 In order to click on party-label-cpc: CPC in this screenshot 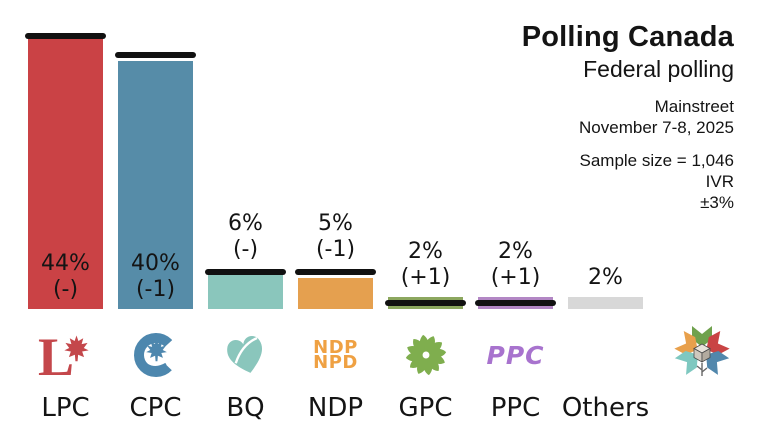, I will do `click(155, 408)`.